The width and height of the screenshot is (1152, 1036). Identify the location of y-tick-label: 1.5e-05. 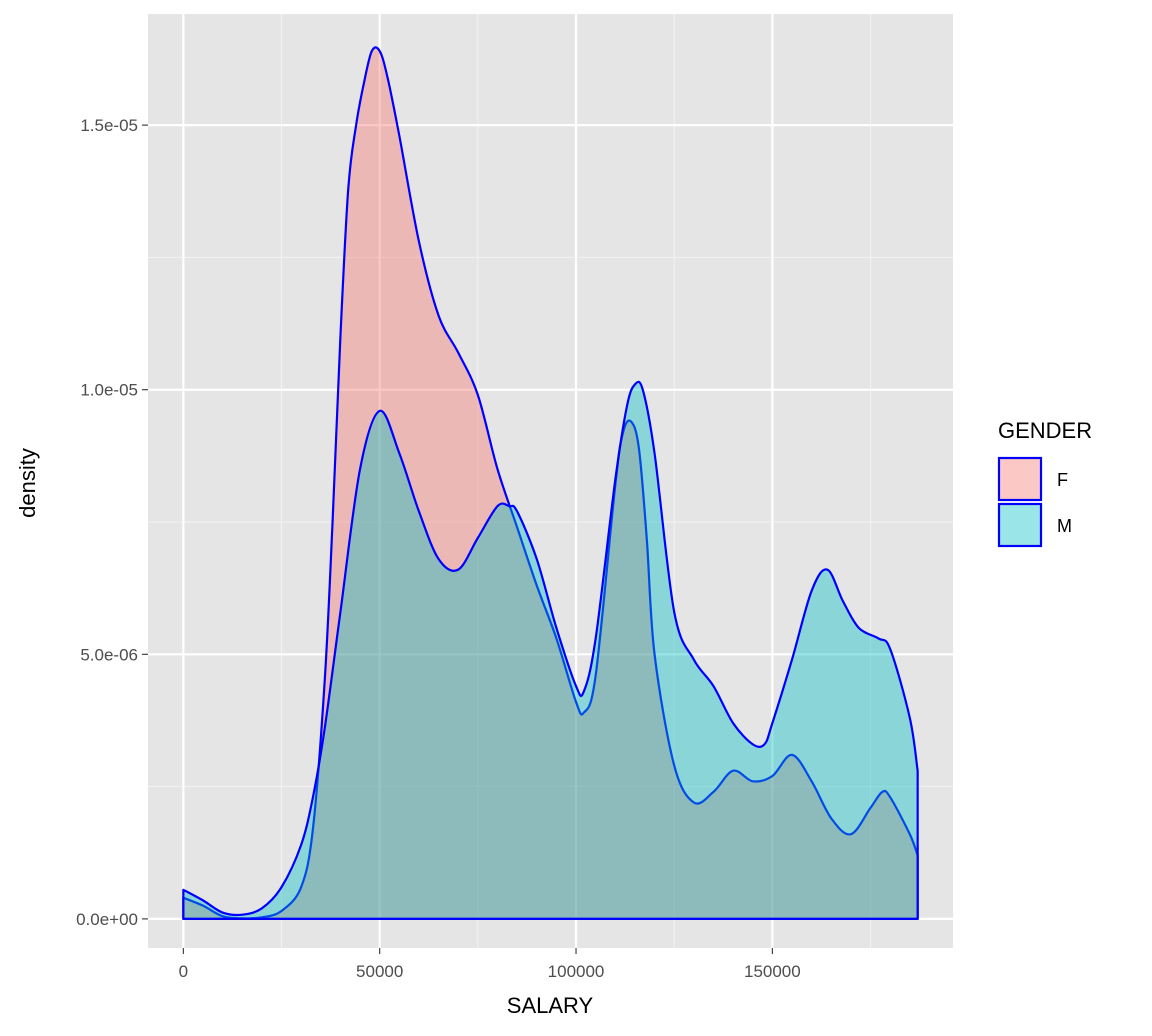
(109, 125).